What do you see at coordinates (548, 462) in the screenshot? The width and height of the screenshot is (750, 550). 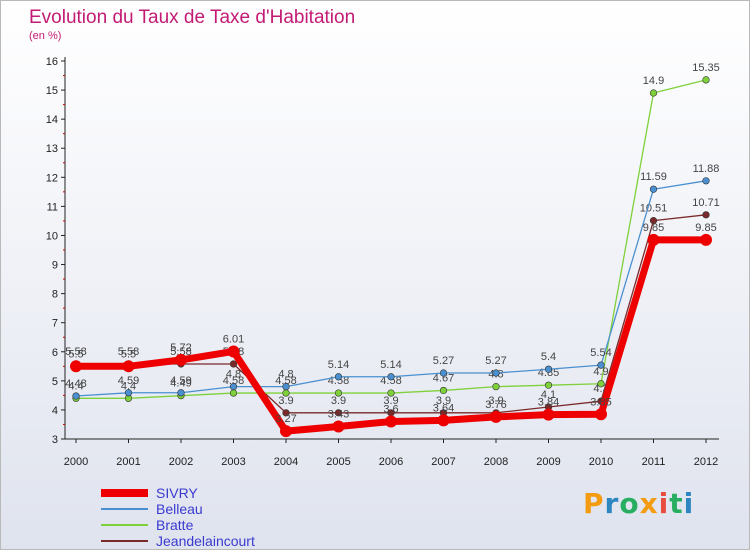 I see `x-tick-label: 2009` at bounding box center [548, 462].